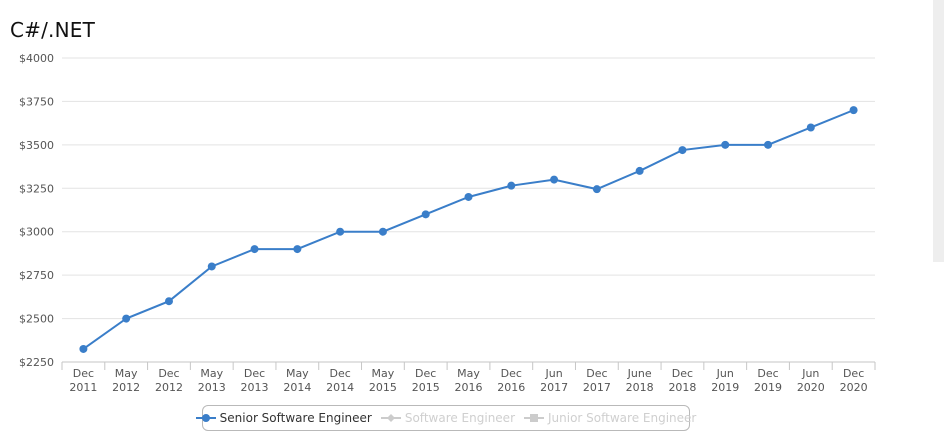 The image size is (944, 441). Describe the element at coordinates (725, 380) in the screenshot. I see `x-tick-label: Jun 2019` at that location.